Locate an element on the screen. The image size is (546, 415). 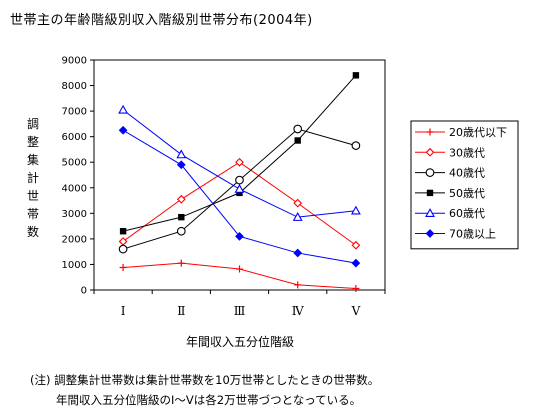
footnote-2: 年間収入五分位階級のⅠ～Ⅴは各2万世帯づつとなっている。 is located at coordinates (209, 400).